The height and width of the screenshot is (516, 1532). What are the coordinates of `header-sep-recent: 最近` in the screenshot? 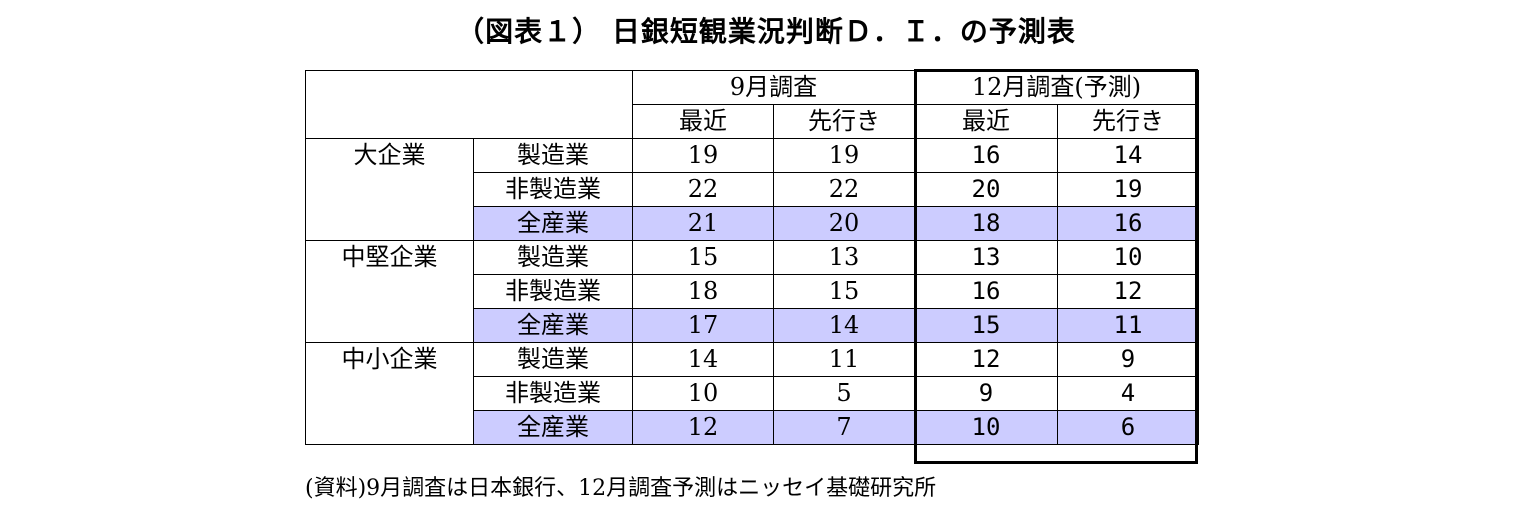 It's located at (703, 121).